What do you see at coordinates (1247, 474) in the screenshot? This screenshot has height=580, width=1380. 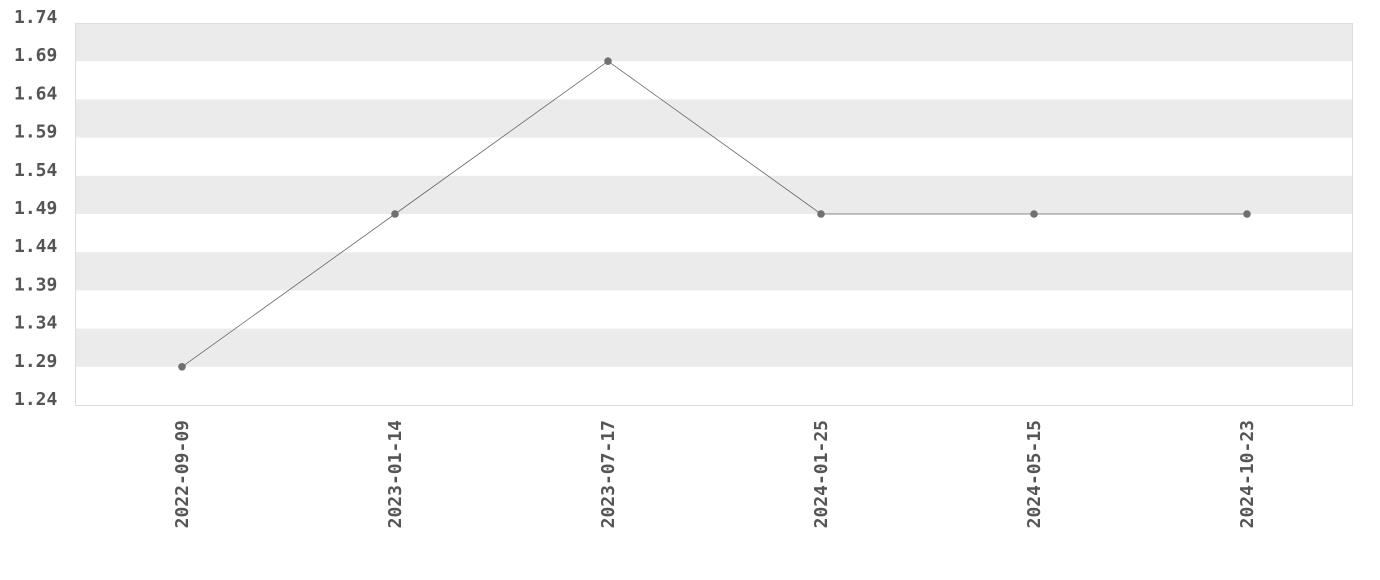 I see `x-tick-label: 2024-10-23` at bounding box center [1247, 474].